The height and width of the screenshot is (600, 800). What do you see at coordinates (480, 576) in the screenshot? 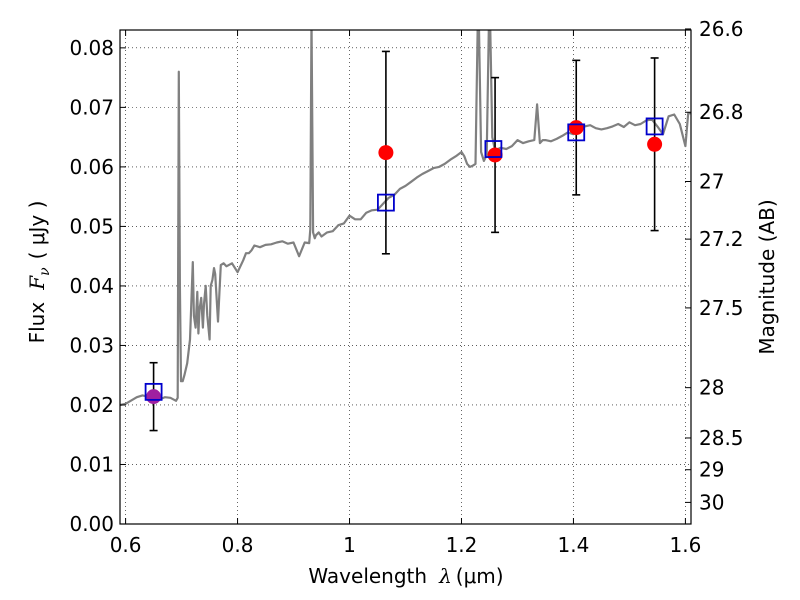
I see `x-label-units: (μm)` at bounding box center [480, 576].